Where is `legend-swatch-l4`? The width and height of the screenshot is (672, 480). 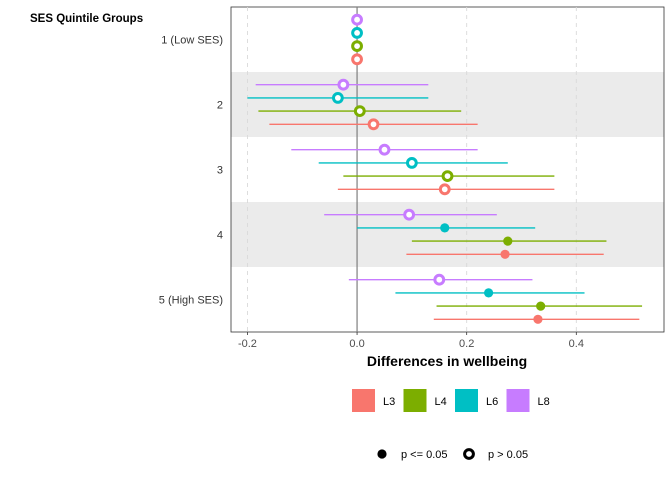
legend-swatch-l4 is located at coordinates (415, 400).